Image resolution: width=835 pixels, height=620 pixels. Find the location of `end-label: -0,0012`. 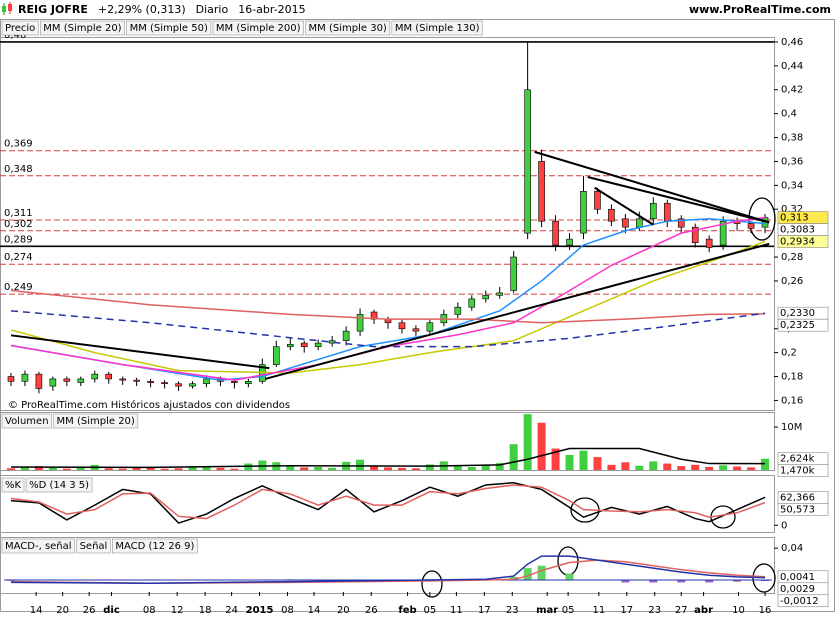

end-label: -0,0012 is located at coordinates (799, 601).